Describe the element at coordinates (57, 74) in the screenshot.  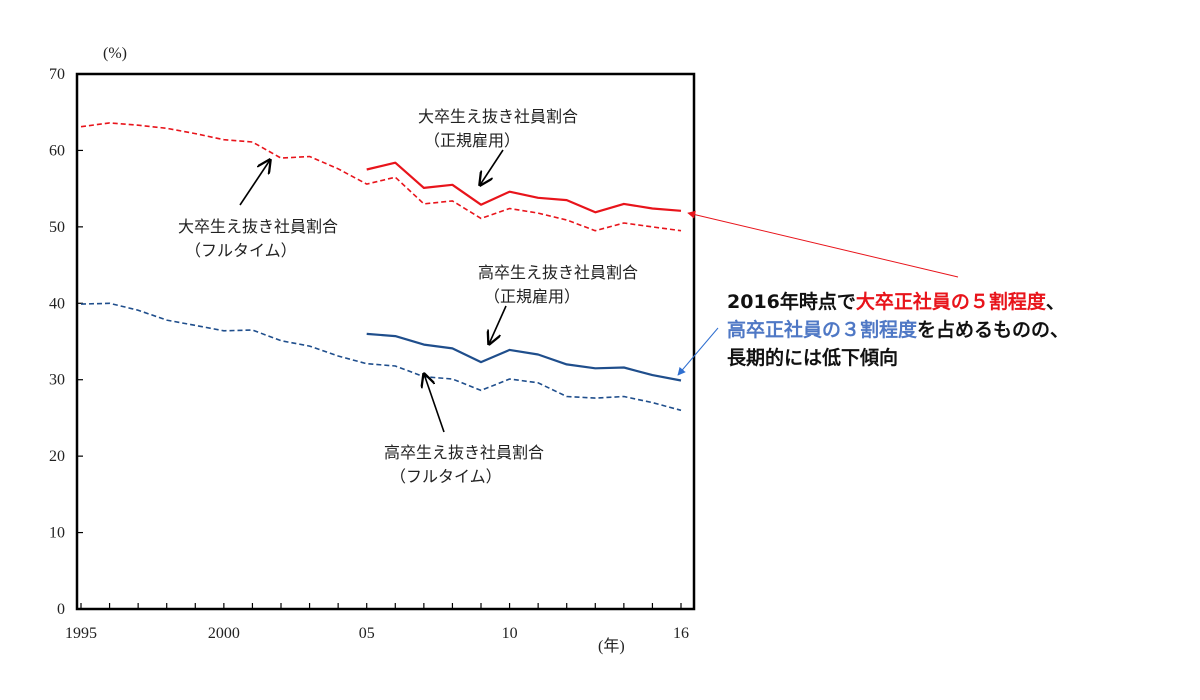
I see `y-tick-label: 70` at that location.